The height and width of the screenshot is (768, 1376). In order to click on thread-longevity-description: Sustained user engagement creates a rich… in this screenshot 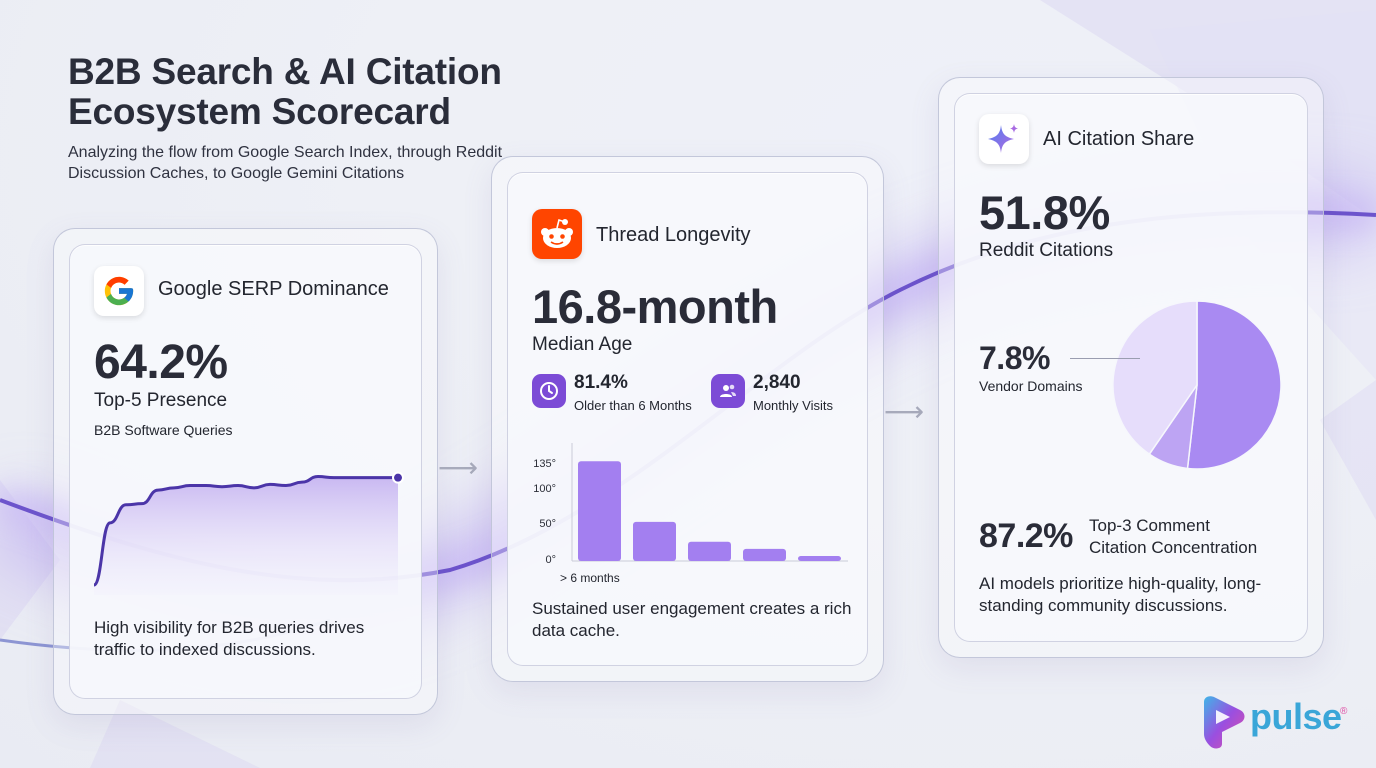, I will do `click(692, 619)`.